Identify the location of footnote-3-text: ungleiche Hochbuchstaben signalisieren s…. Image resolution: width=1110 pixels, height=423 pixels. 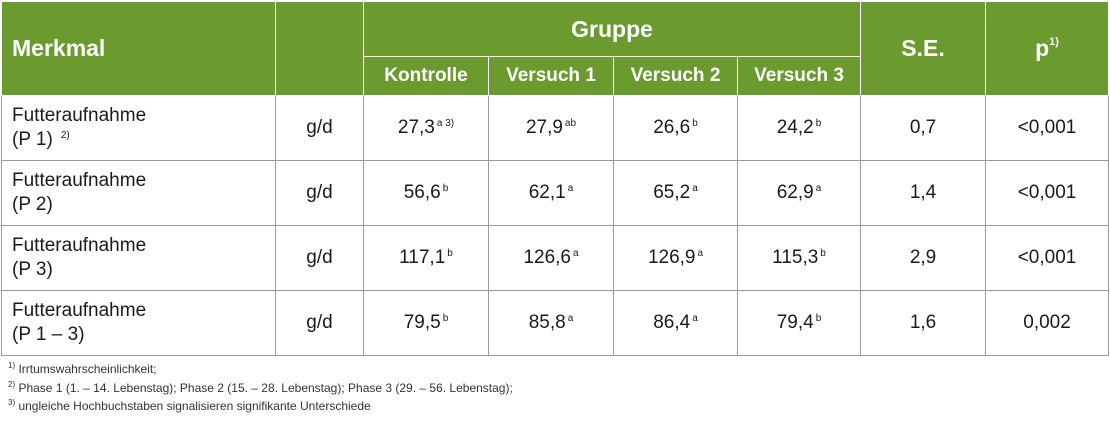
(193, 406).